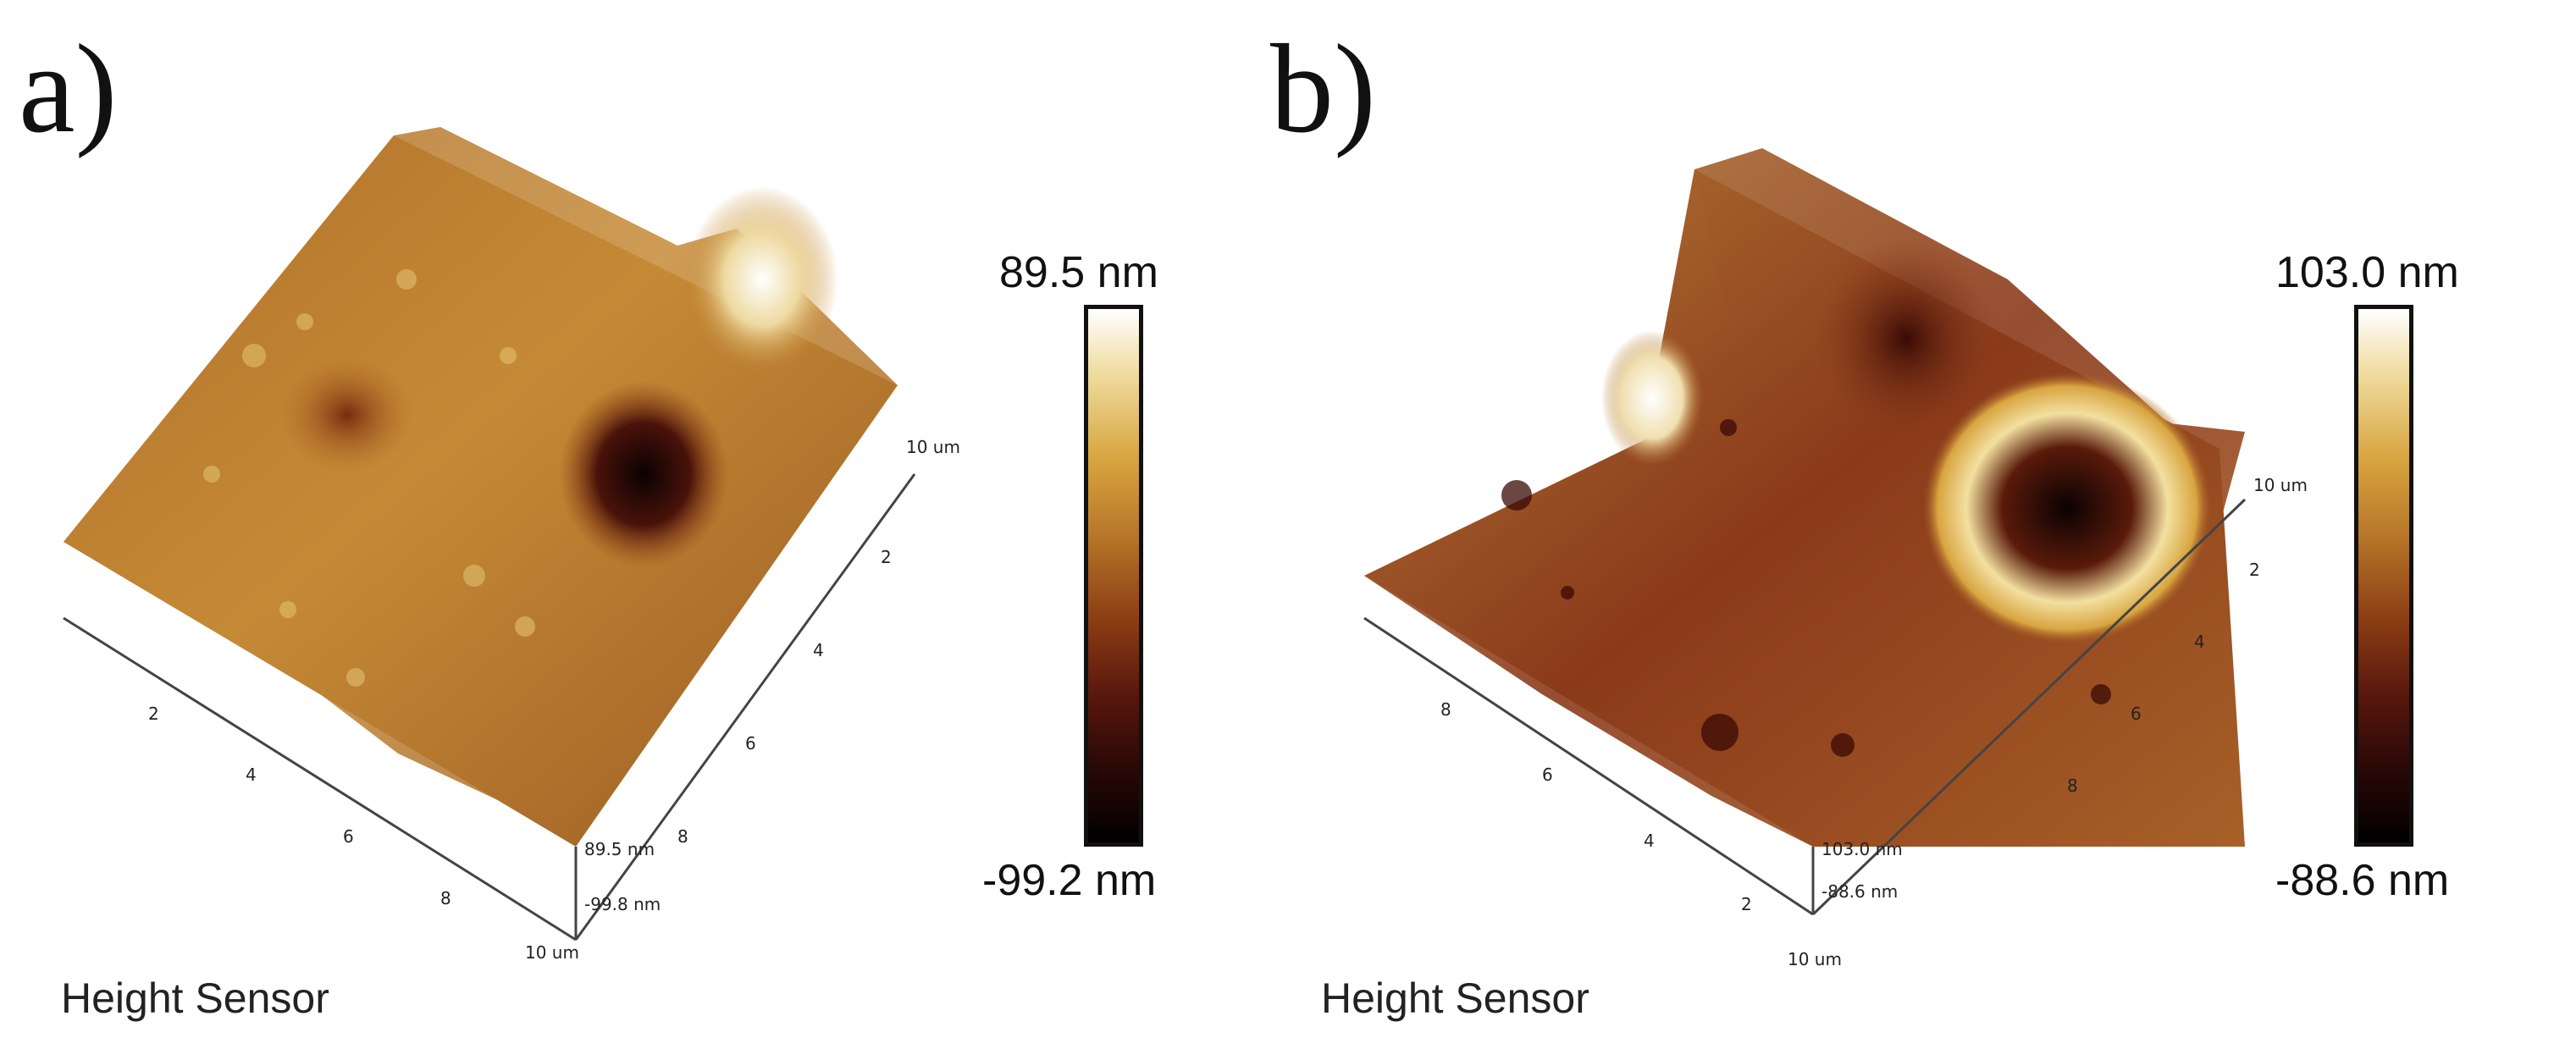 The width and height of the screenshot is (2576, 1049). What do you see at coordinates (68, 89) in the screenshot?
I see `panel-label: a)` at bounding box center [68, 89].